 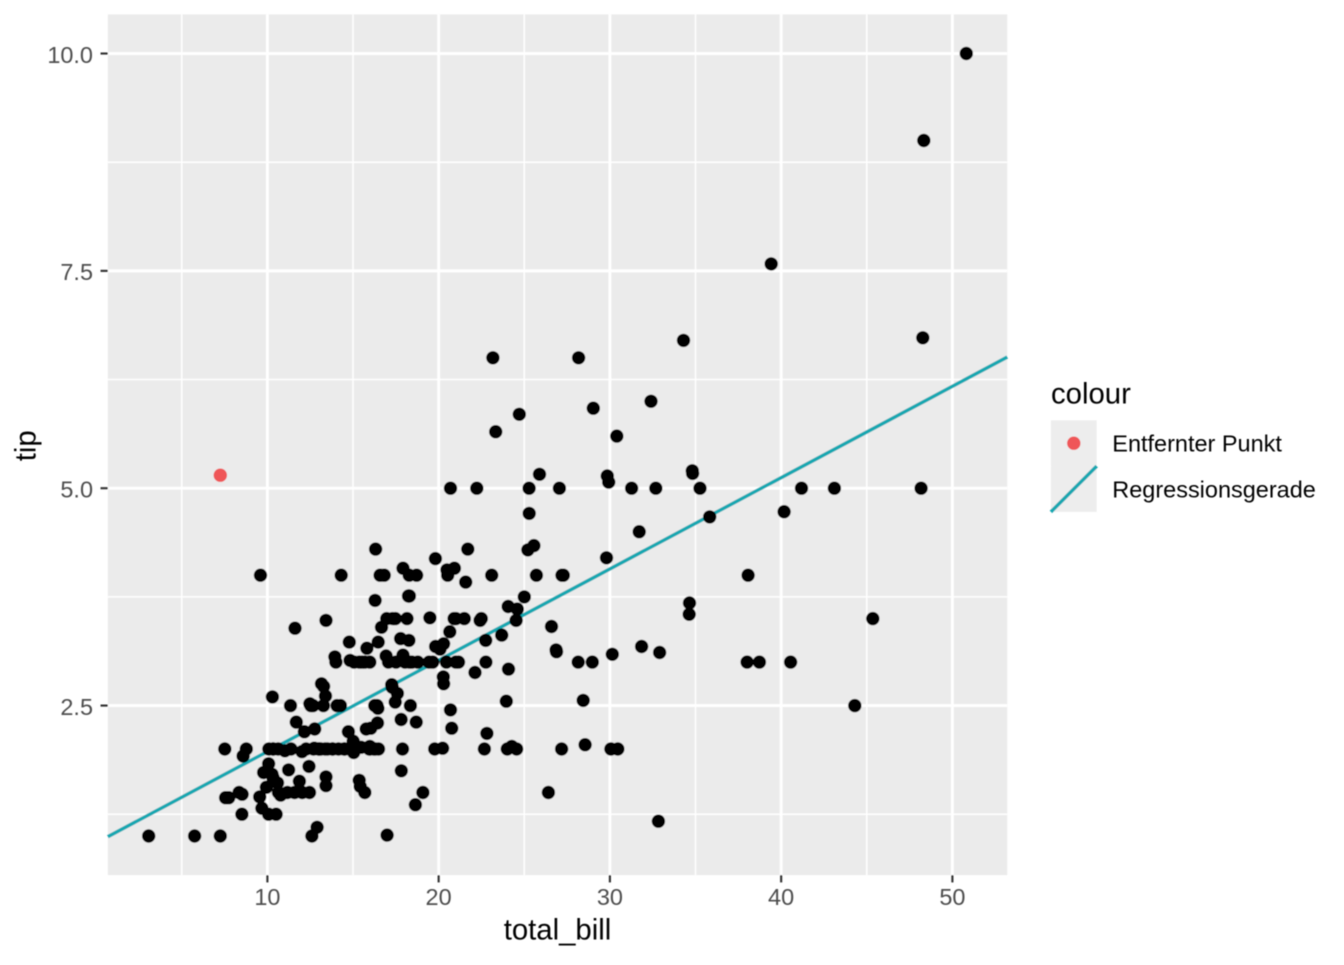 What do you see at coordinates (1197, 443) in the screenshot?
I see `svg-text: Entfernter Punkt` at bounding box center [1197, 443].